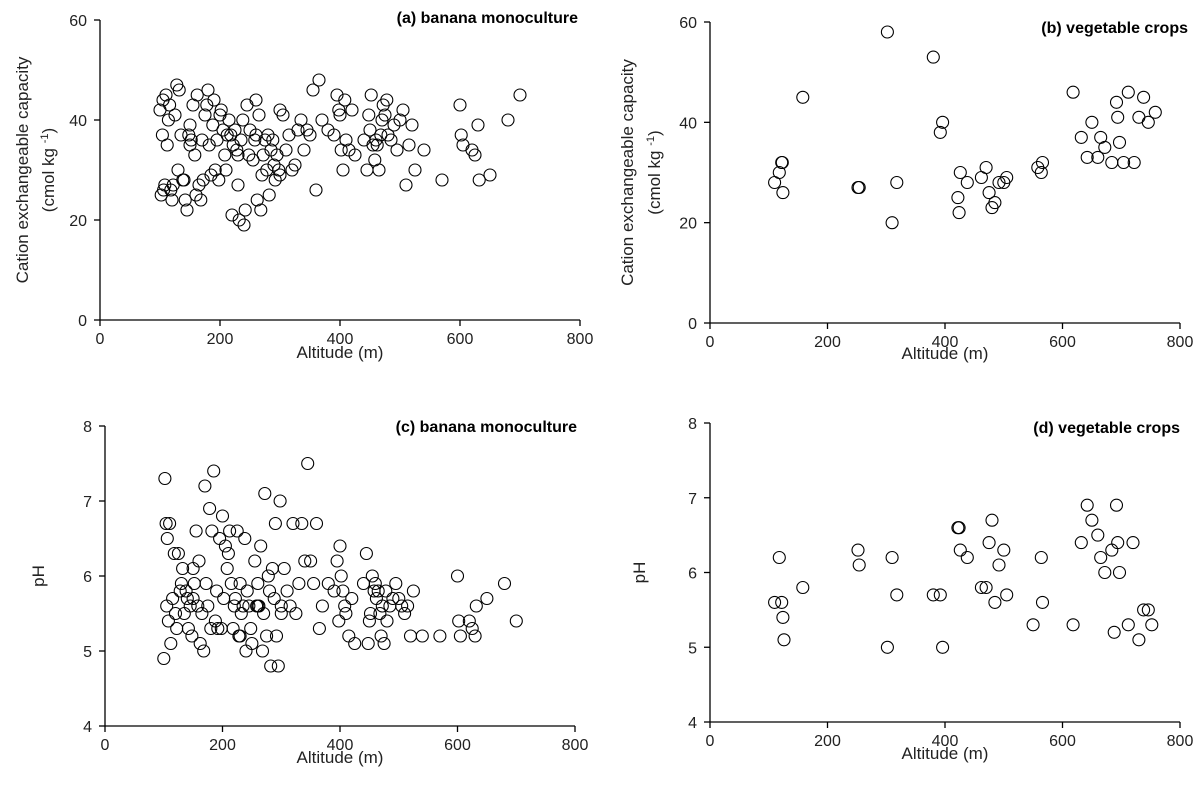 This screenshot has height=792, width=1203. What do you see at coordinates (692, 574) in the screenshot?
I see `y-tick-label: 6` at bounding box center [692, 574].